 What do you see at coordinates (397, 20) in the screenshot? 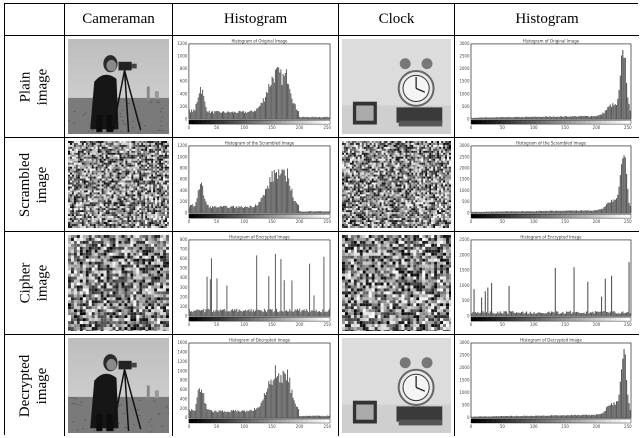
I see `header-clock: Clock` at bounding box center [397, 20].